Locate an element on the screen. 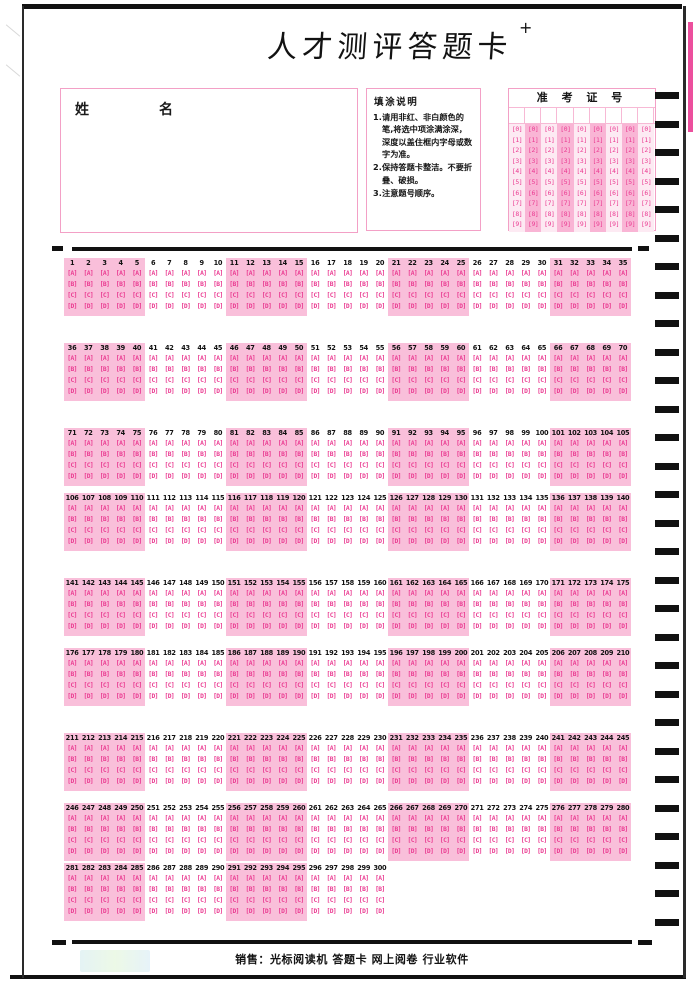 This screenshot has height=983, width=700. question-column-268: 268 [A] [B] [C] [D] is located at coordinates (429, 830).